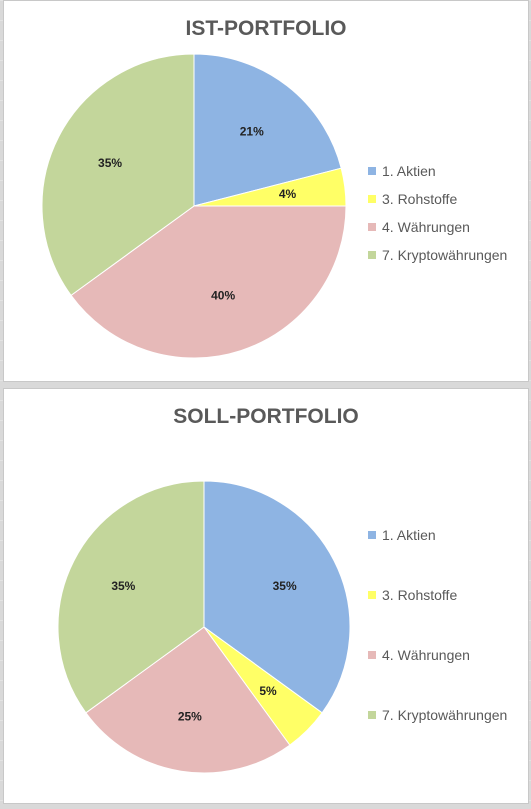  Describe the element at coordinates (223, 296) in the screenshot. I see `data-label-waehrungen: 40%` at that location.